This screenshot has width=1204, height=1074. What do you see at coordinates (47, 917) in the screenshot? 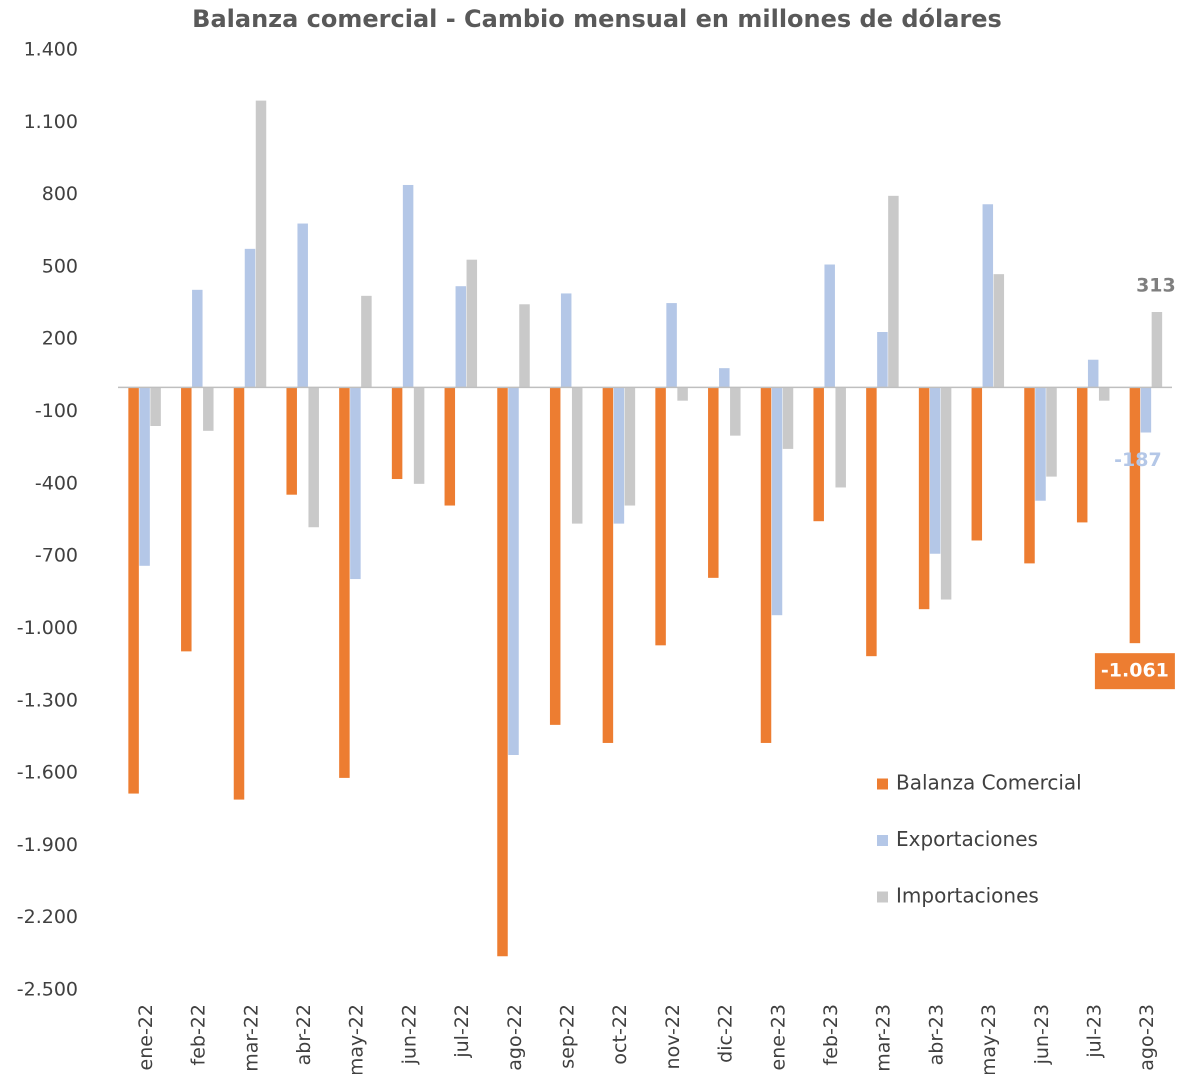
I see `y-tick-label: -2.200` at bounding box center [47, 917].